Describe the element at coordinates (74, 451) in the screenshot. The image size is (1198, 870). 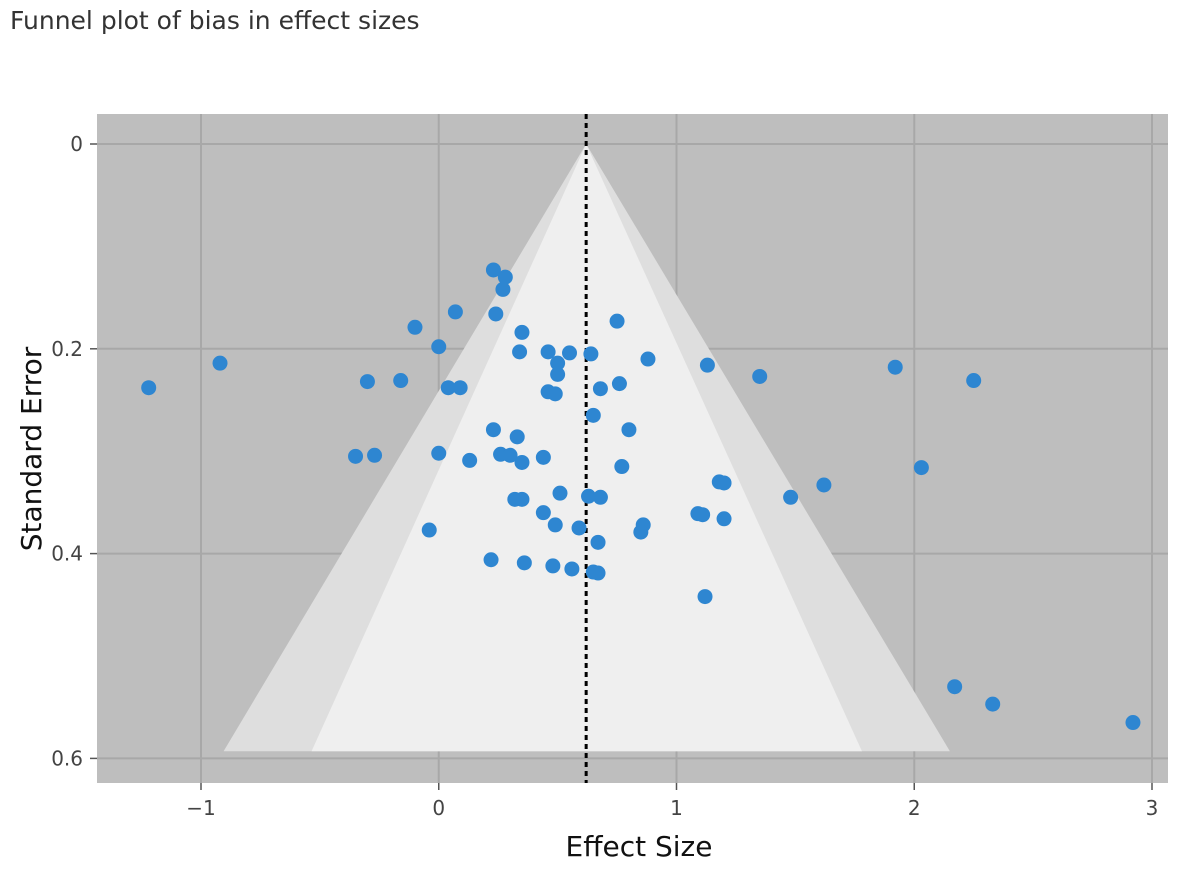
I see `y-axis-ticks: 0 0.2 0.4 0.6` at that location.